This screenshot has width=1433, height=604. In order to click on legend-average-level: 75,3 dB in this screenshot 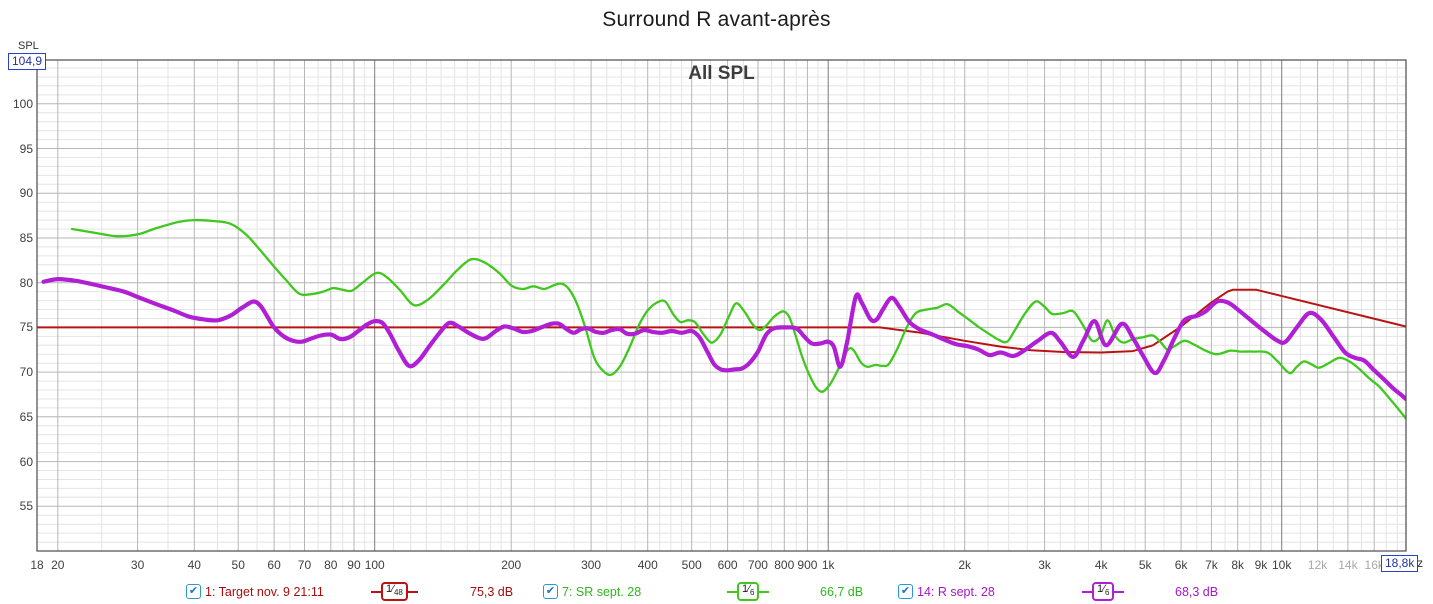, I will do `click(492, 592)`.